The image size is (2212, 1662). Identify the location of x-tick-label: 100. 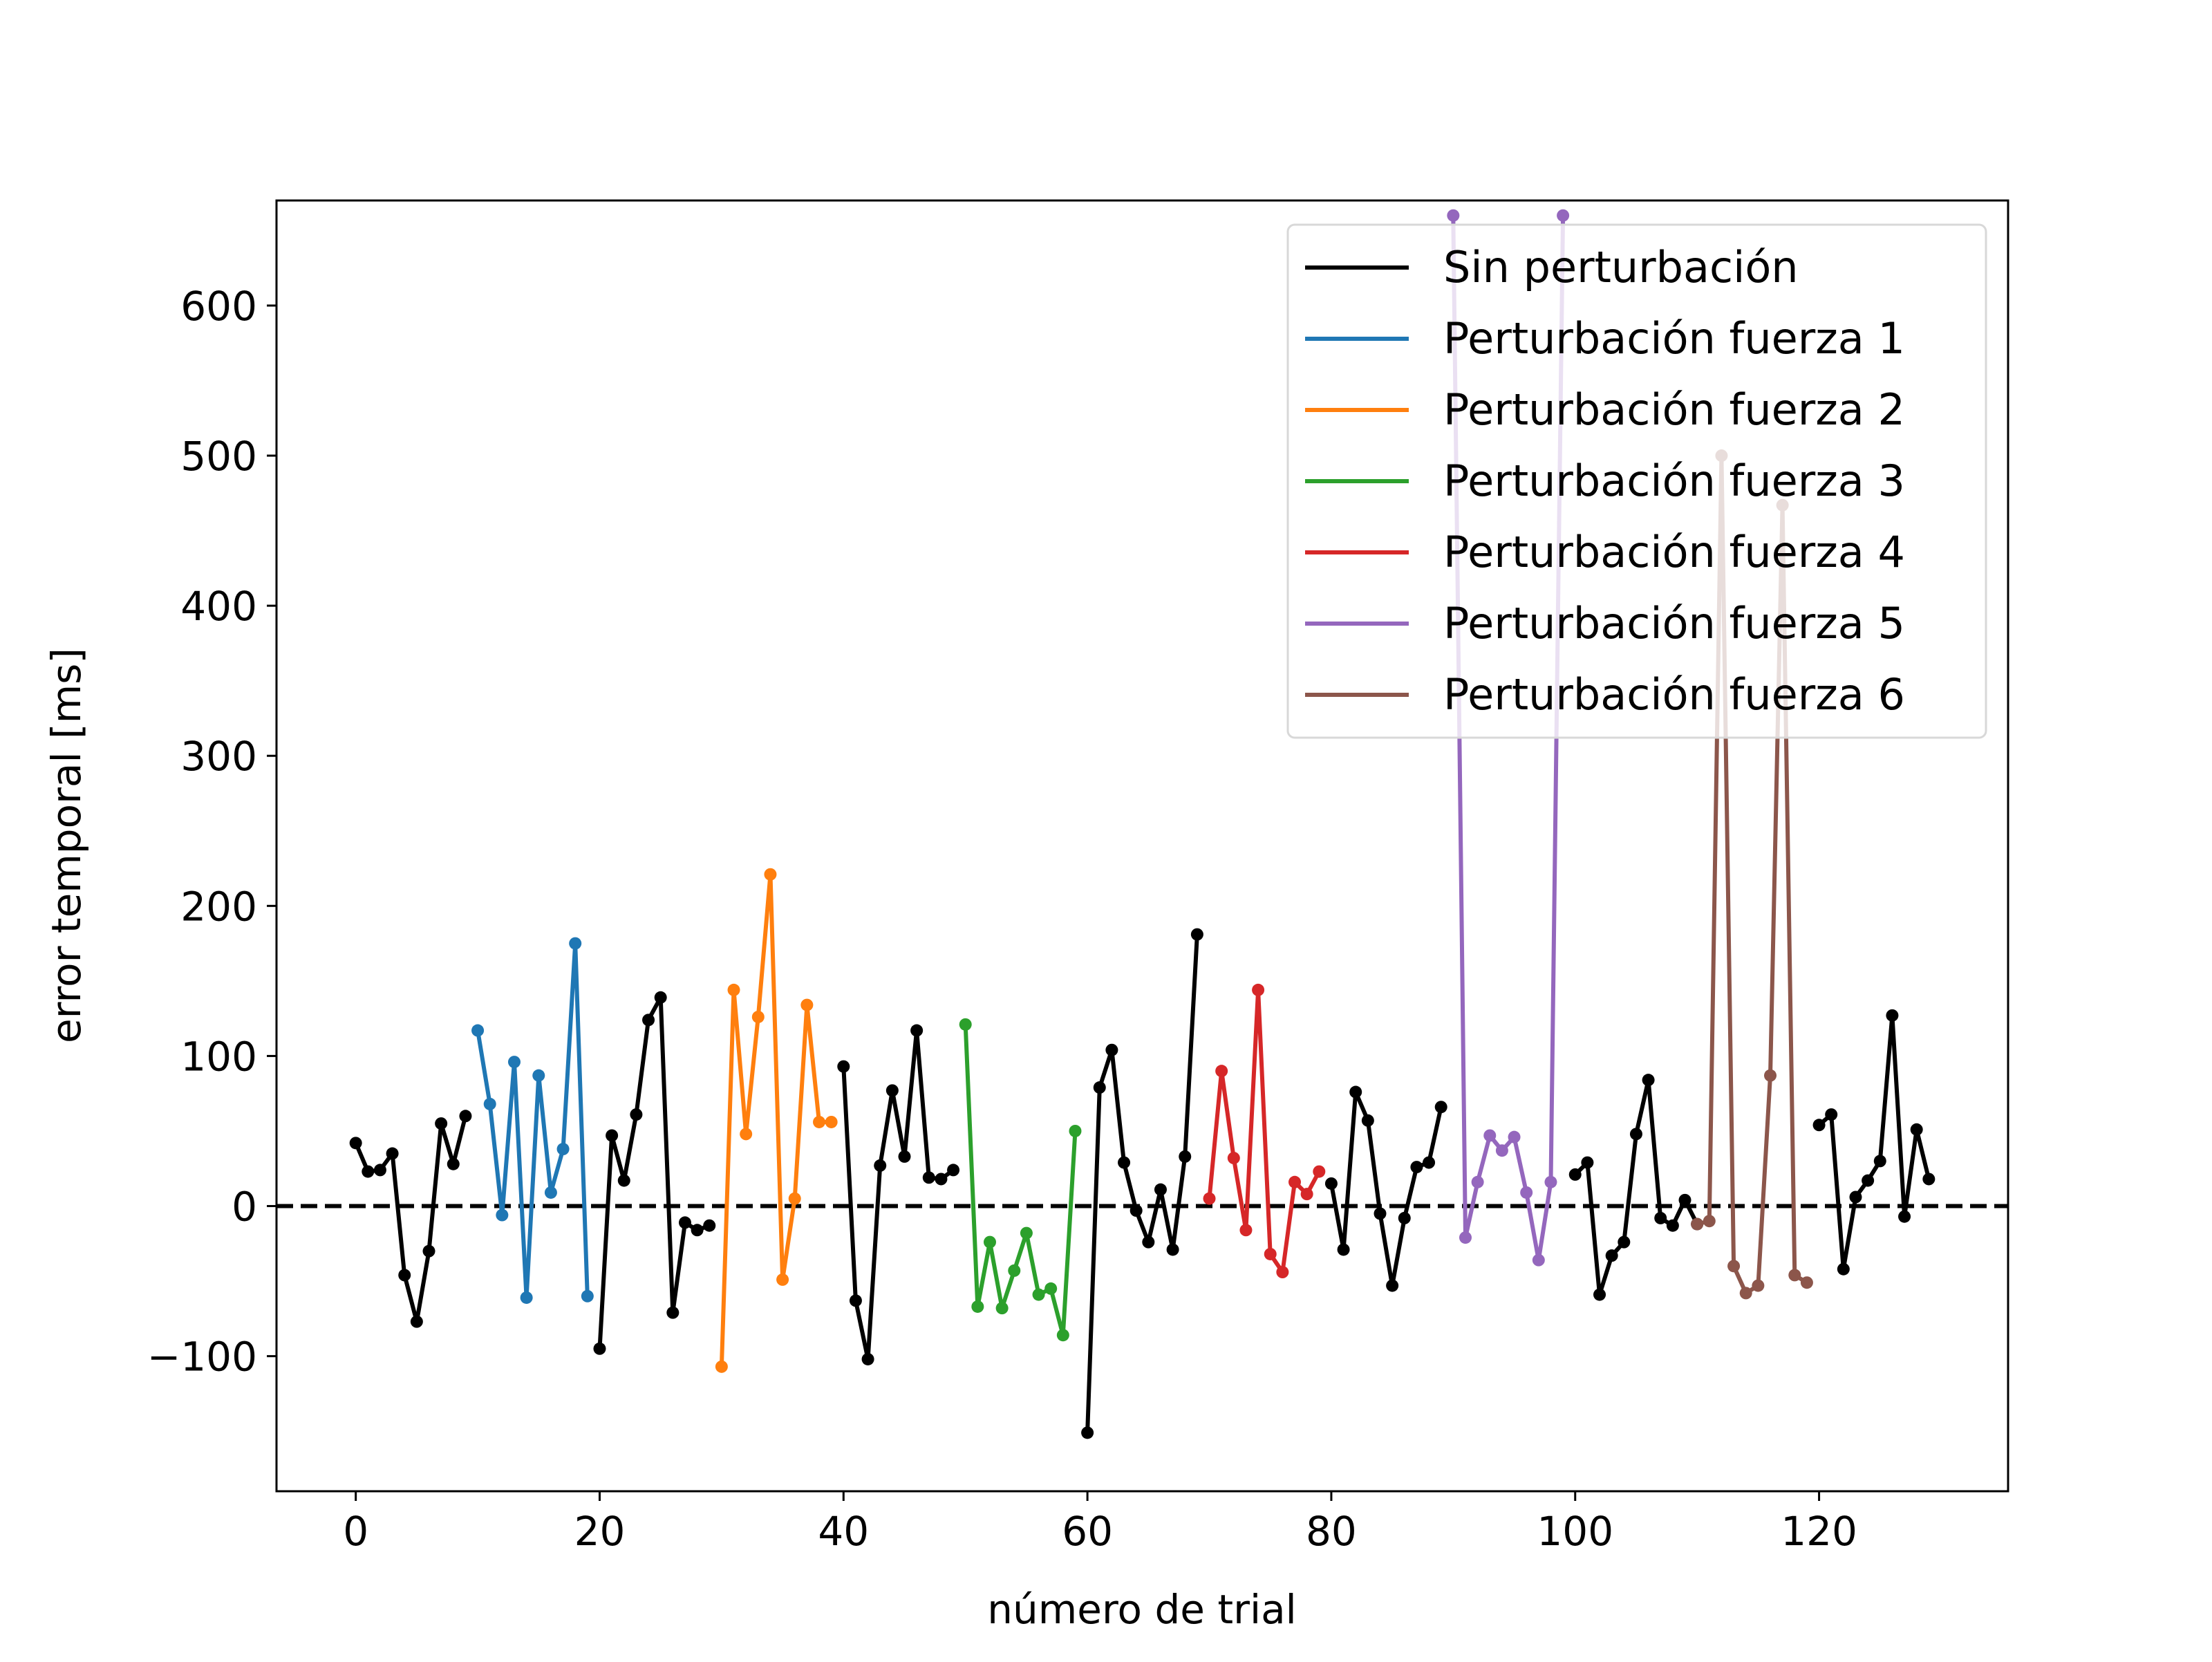
(1575, 1532).